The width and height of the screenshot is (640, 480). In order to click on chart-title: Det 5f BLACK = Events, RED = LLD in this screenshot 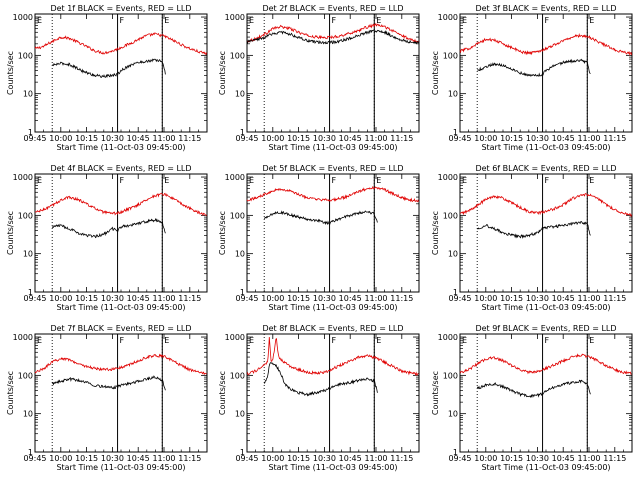, I will do `click(332, 168)`.